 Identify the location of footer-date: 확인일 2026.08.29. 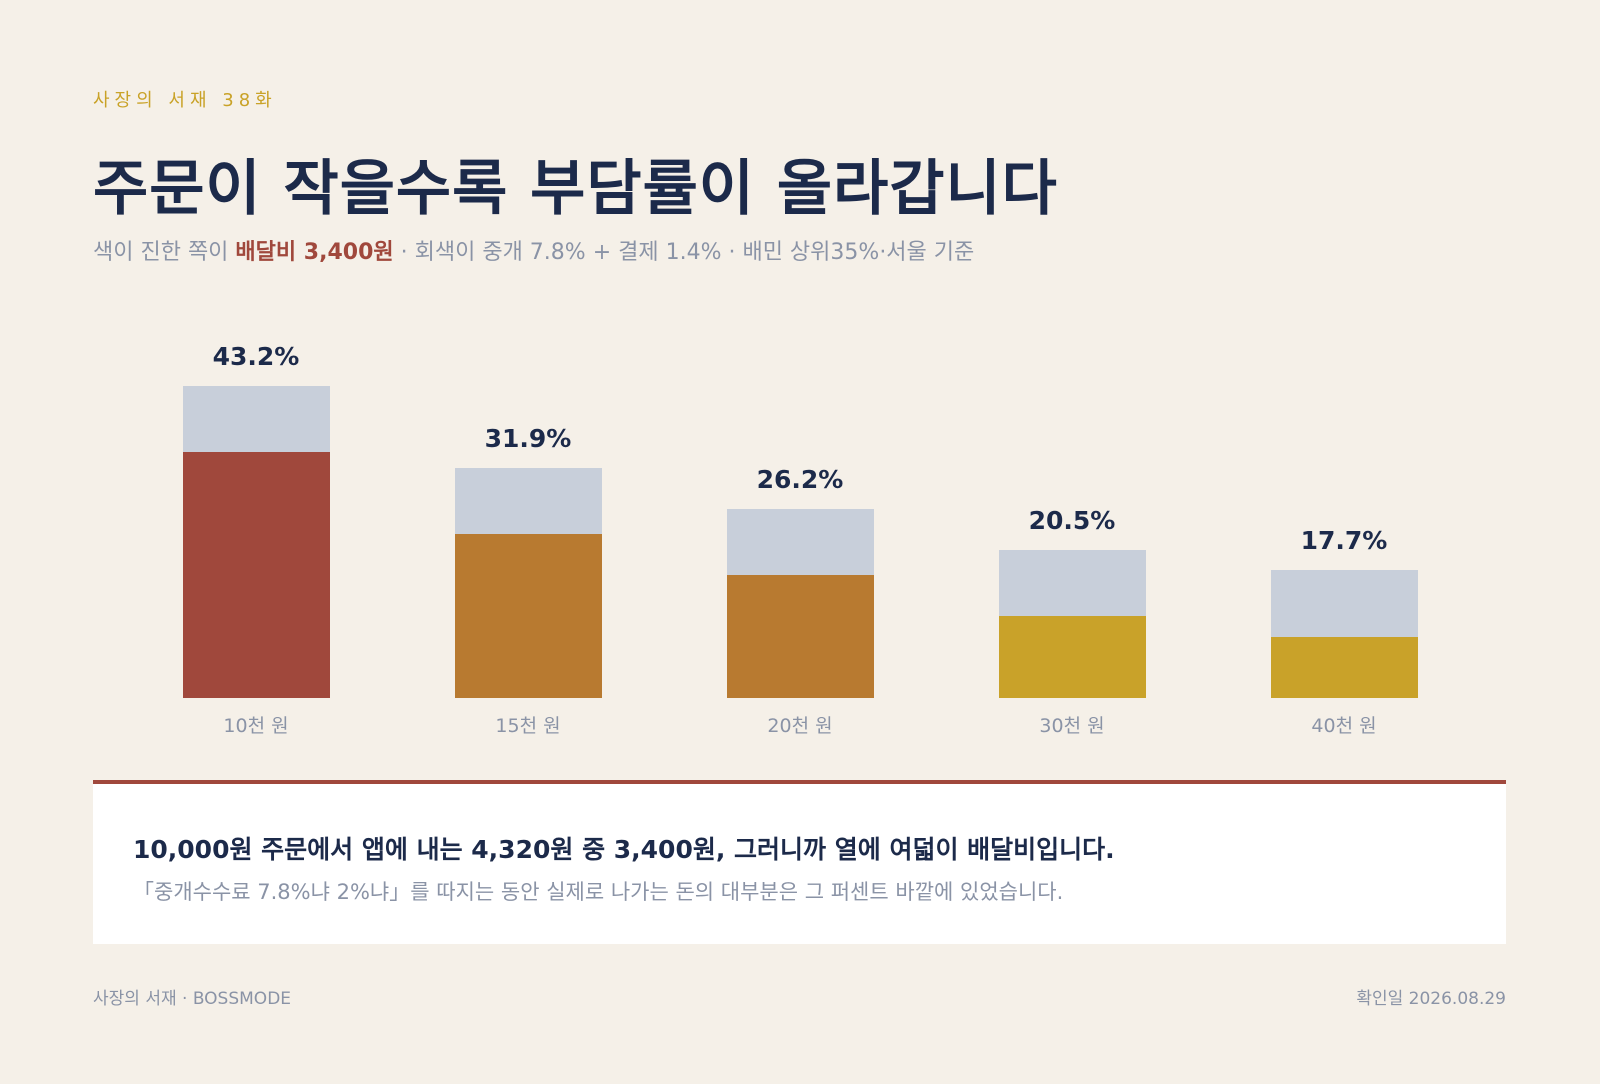
(1431, 999).